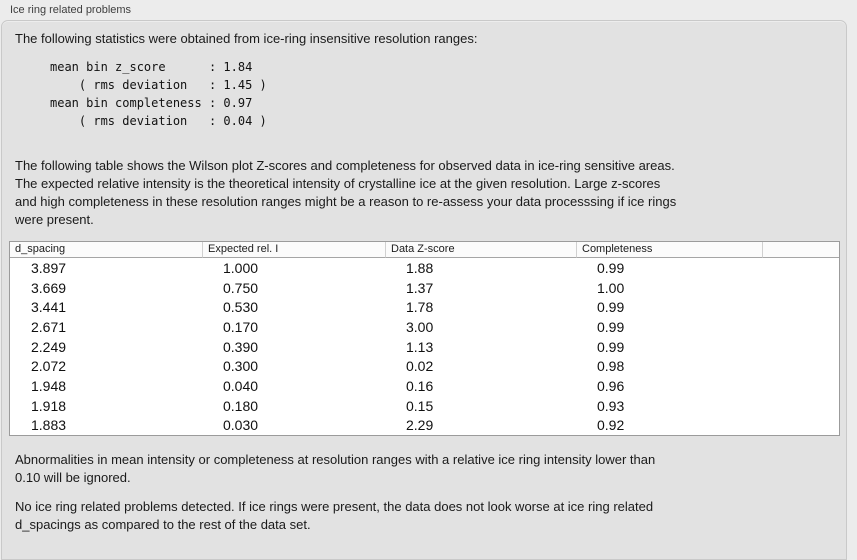 The height and width of the screenshot is (560, 857). I want to click on column-header-d-spacing: d_spacing, so click(106, 250).